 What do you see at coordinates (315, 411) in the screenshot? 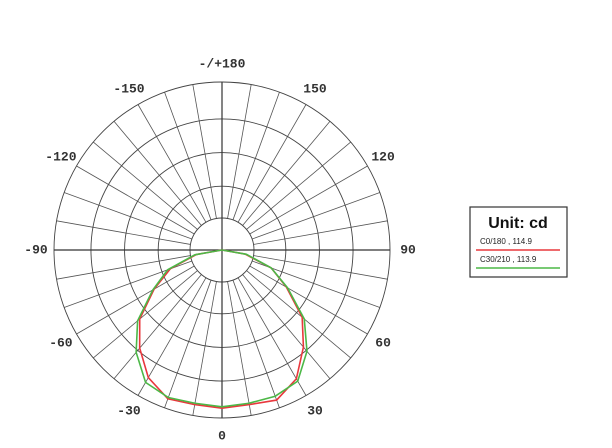
I see `angle-tick-label: 30` at bounding box center [315, 411].